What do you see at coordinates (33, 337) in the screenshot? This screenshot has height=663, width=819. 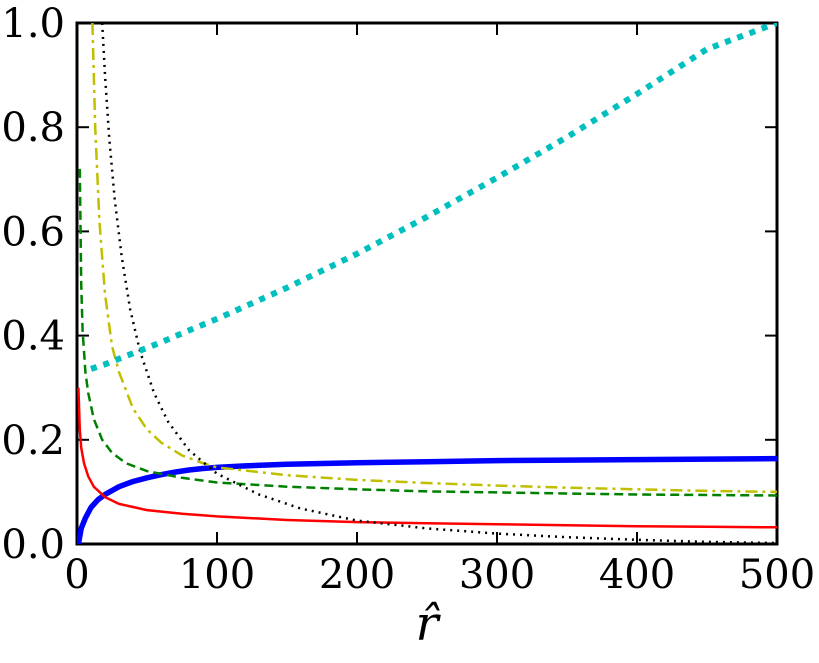 I see `y-tick-label-2: 0.4` at bounding box center [33, 337].